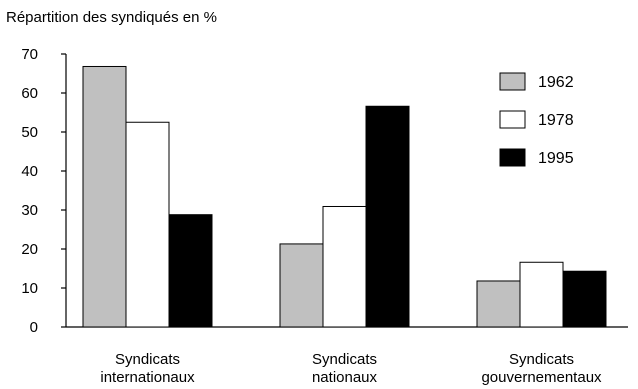 This screenshot has width=638, height=389. I want to click on y-tick-label: 70, so click(29, 54).